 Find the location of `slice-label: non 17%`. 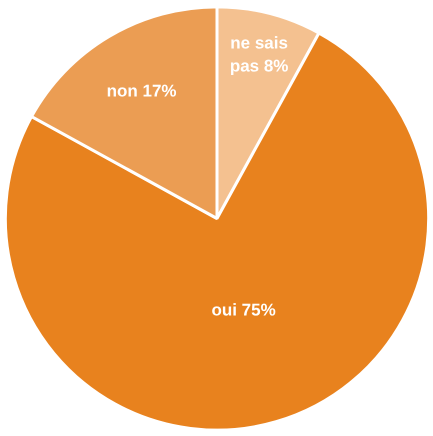

slice-label: non 17% is located at coordinates (141, 90).